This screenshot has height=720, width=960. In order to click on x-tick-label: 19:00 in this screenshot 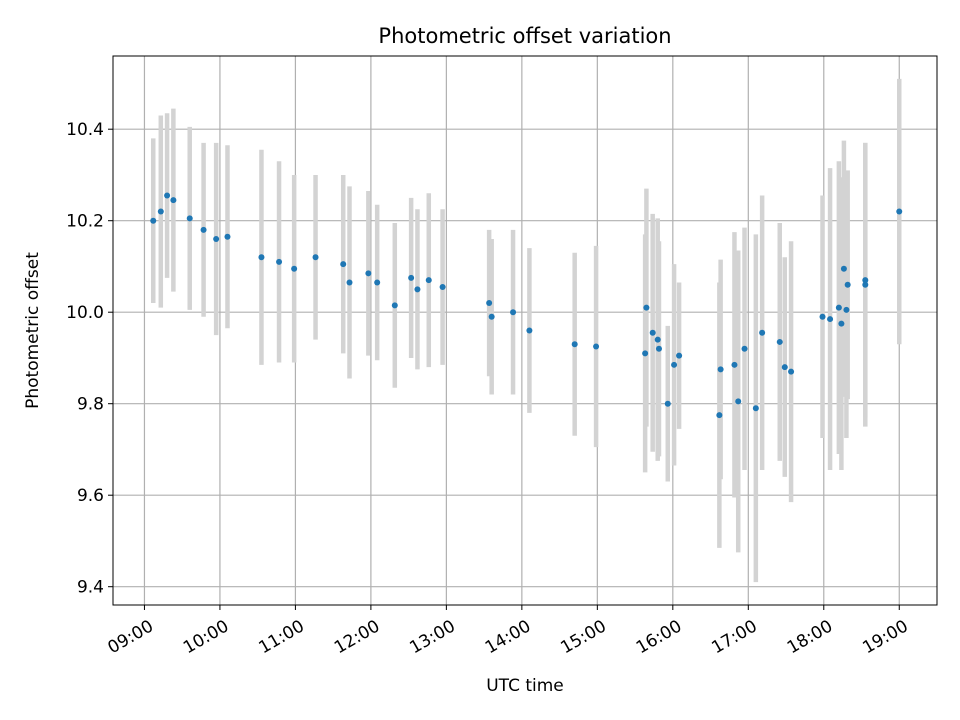, I will do `click(885, 637)`.